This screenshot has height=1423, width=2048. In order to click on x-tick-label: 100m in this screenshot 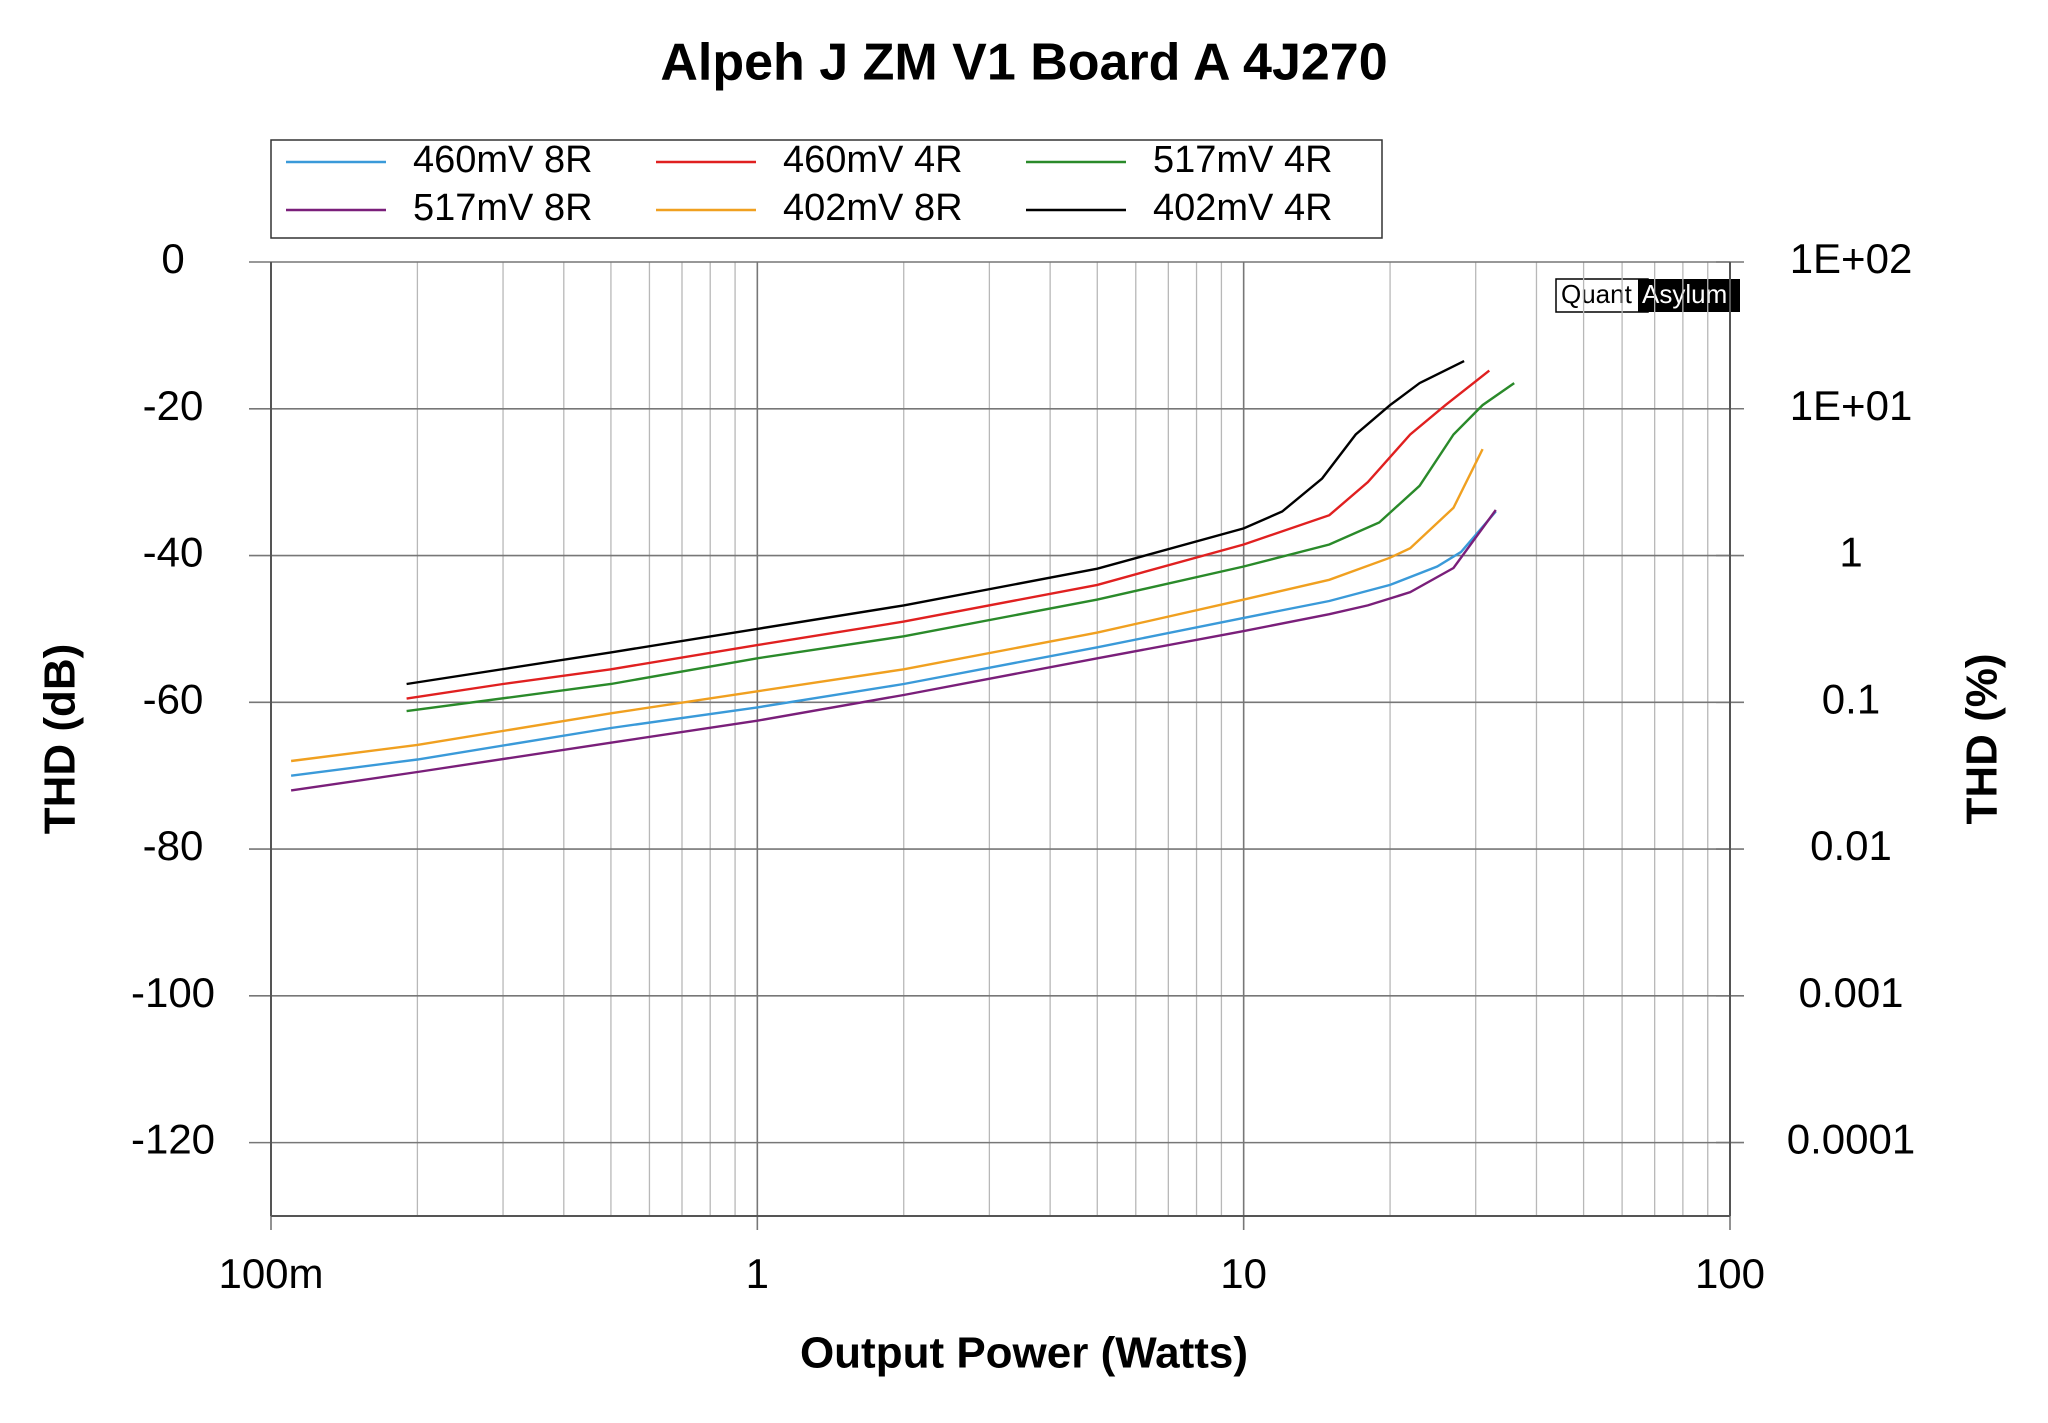, I will do `click(270, 1273)`.